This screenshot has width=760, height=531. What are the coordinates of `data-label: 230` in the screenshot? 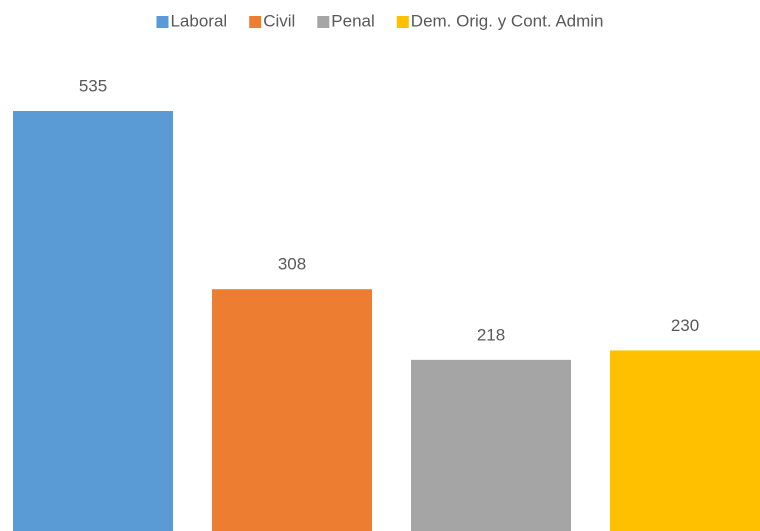 It's located at (685, 325).